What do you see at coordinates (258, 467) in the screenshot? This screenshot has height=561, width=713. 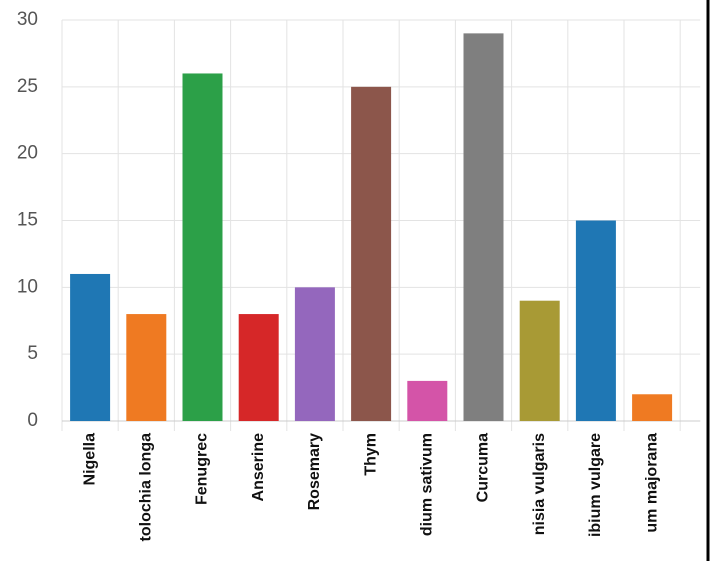 I see `x-tick-label: Anserine` at bounding box center [258, 467].